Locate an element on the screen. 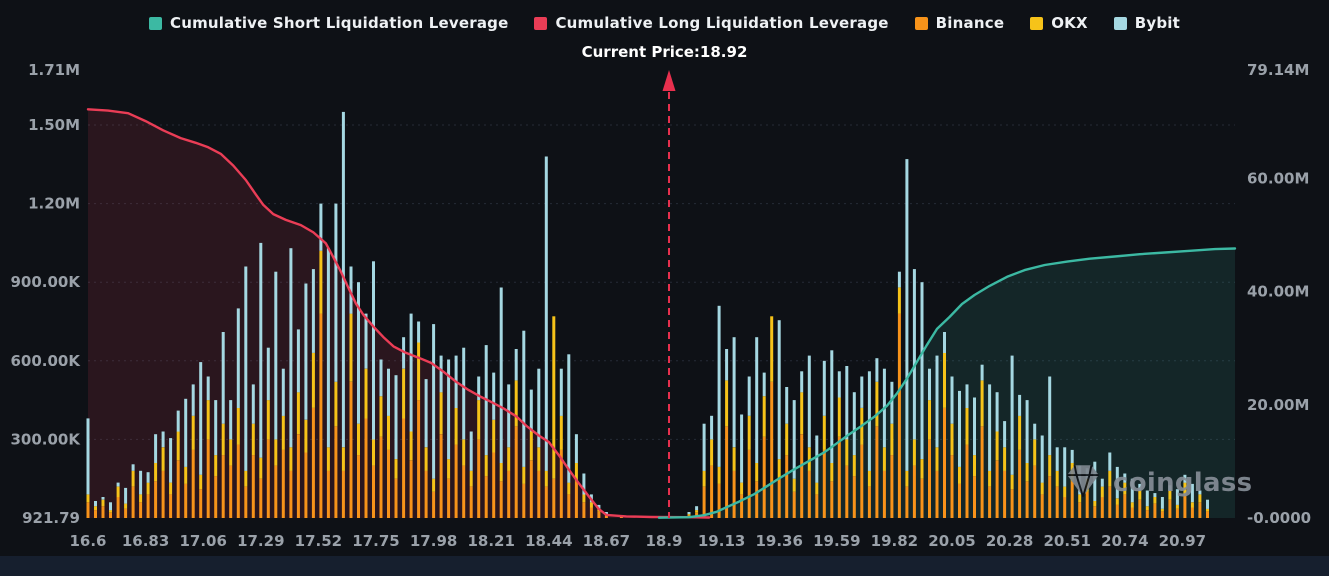 The image size is (1329, 576). svg-text: 16.83 is located at coordinates (145, 541).